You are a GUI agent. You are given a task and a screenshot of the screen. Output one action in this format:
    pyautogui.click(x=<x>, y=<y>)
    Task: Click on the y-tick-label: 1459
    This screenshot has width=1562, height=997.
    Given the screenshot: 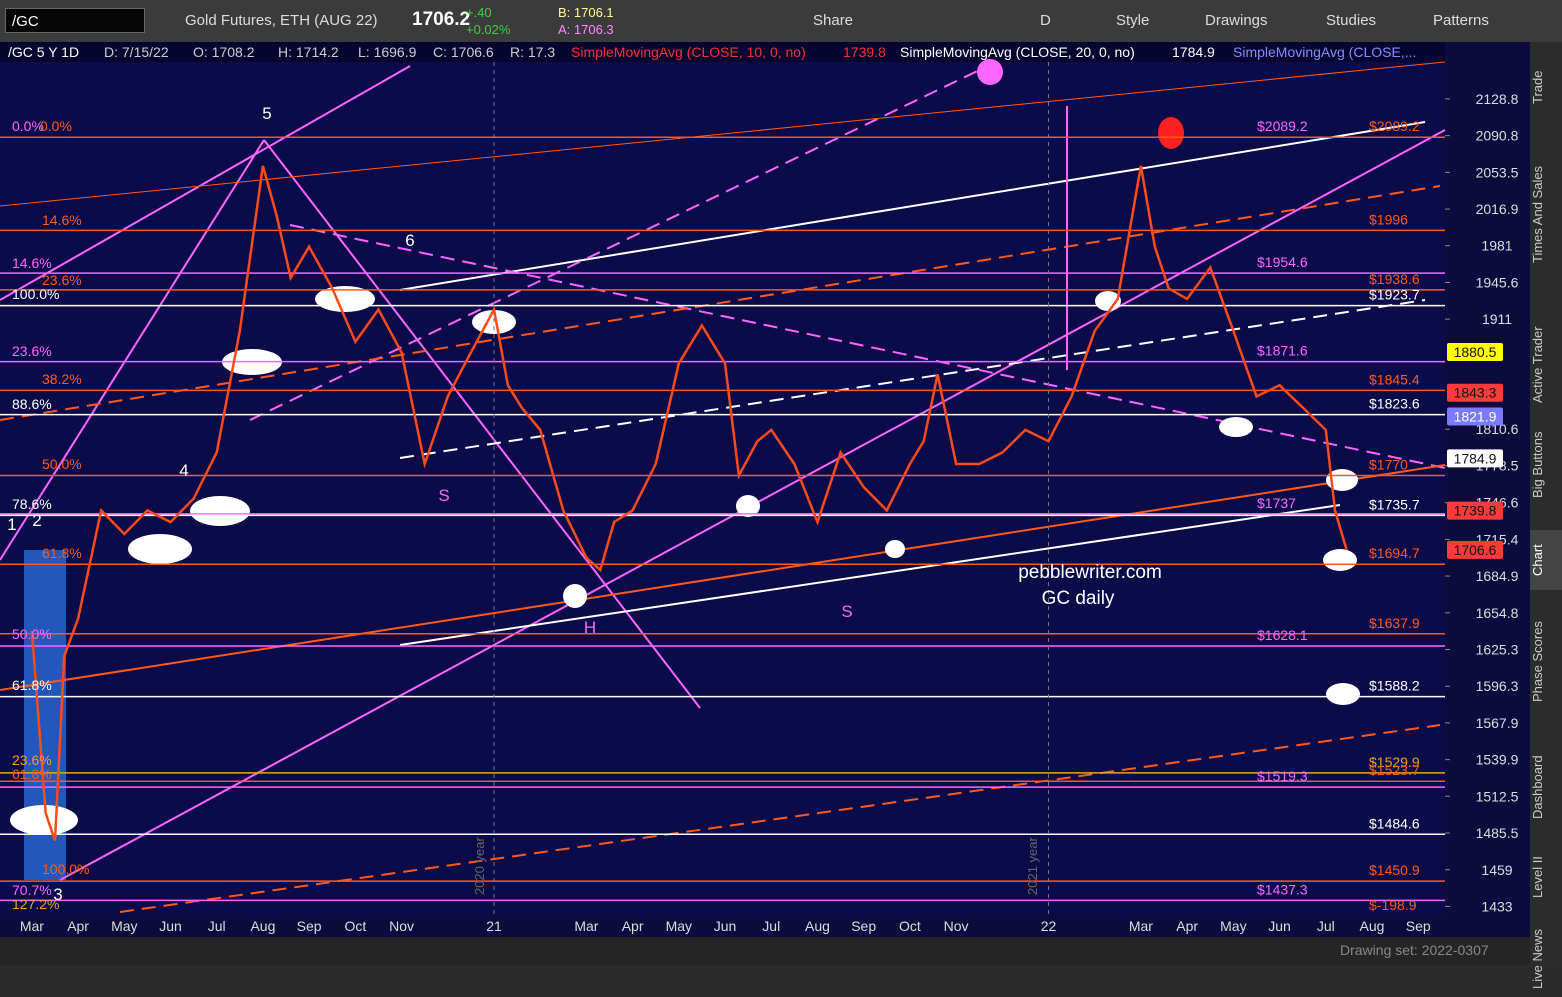 What is the action you would take?
    pyautogui.click(x=1496, y=870)
    